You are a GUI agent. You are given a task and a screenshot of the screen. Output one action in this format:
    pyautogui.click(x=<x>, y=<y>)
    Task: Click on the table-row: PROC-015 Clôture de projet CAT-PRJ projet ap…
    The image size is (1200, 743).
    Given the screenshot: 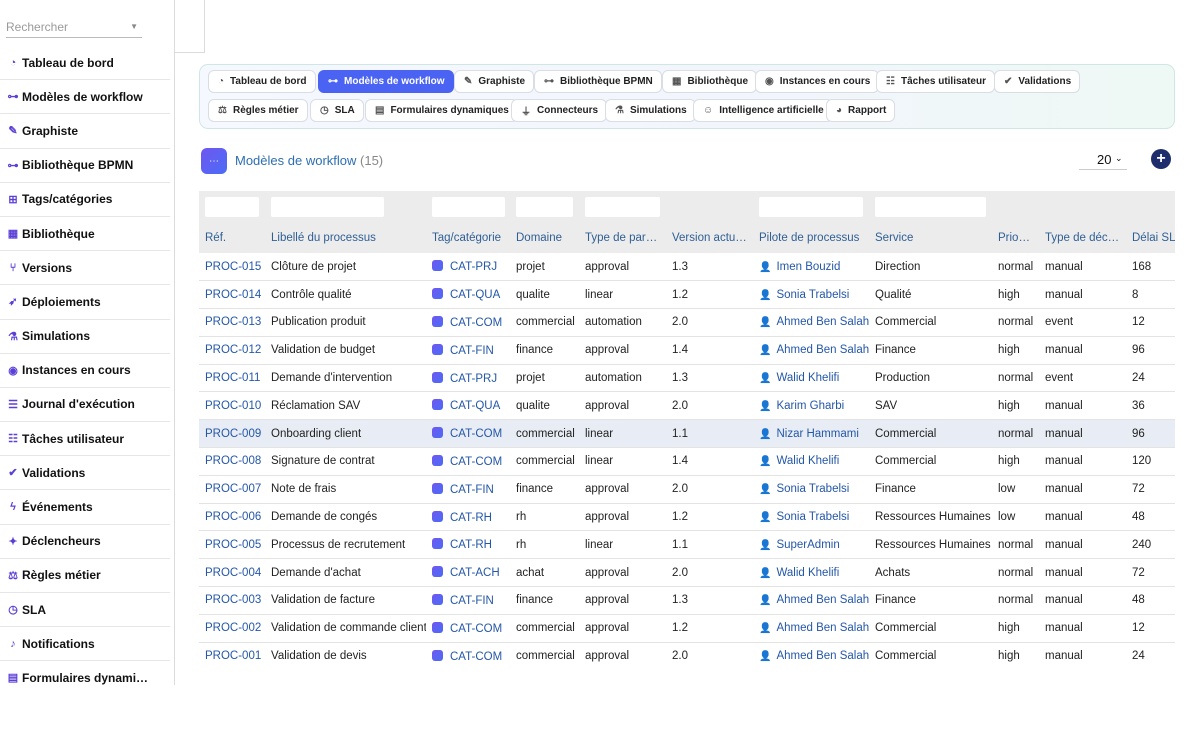 What is the action you would take?
    pyautogui.click(x=687, y=267)
    